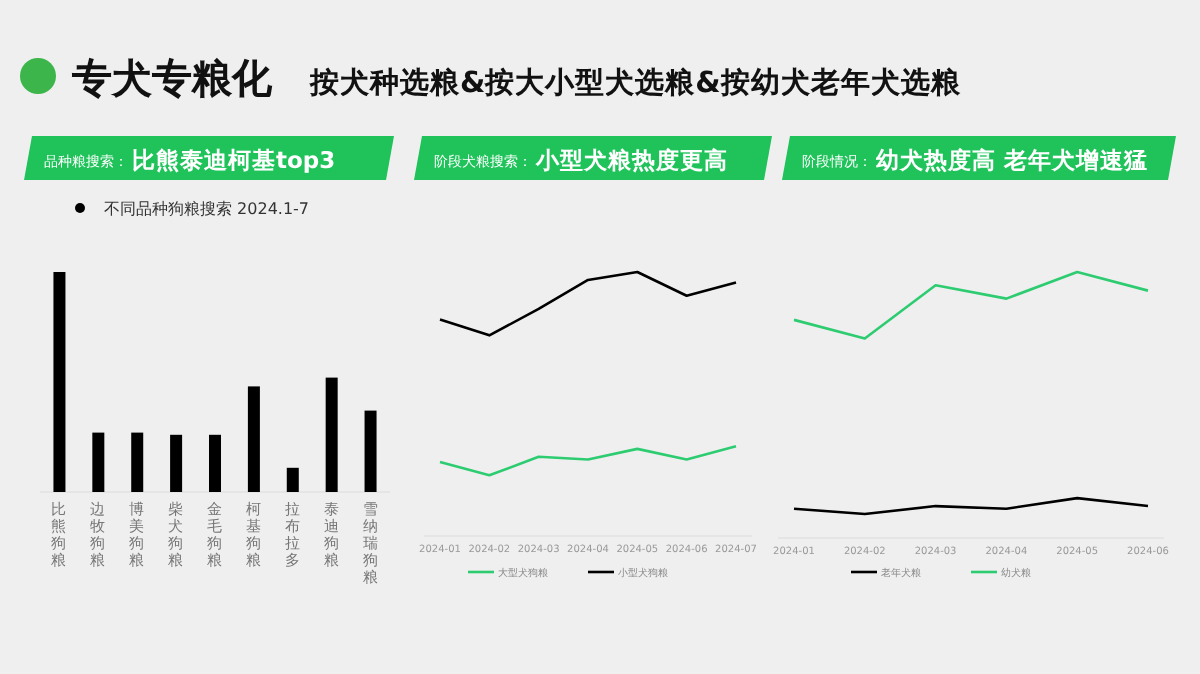  I want to click on legend-label: 不同品种狗粮搜索 2024.1-7, so click(207, 209).